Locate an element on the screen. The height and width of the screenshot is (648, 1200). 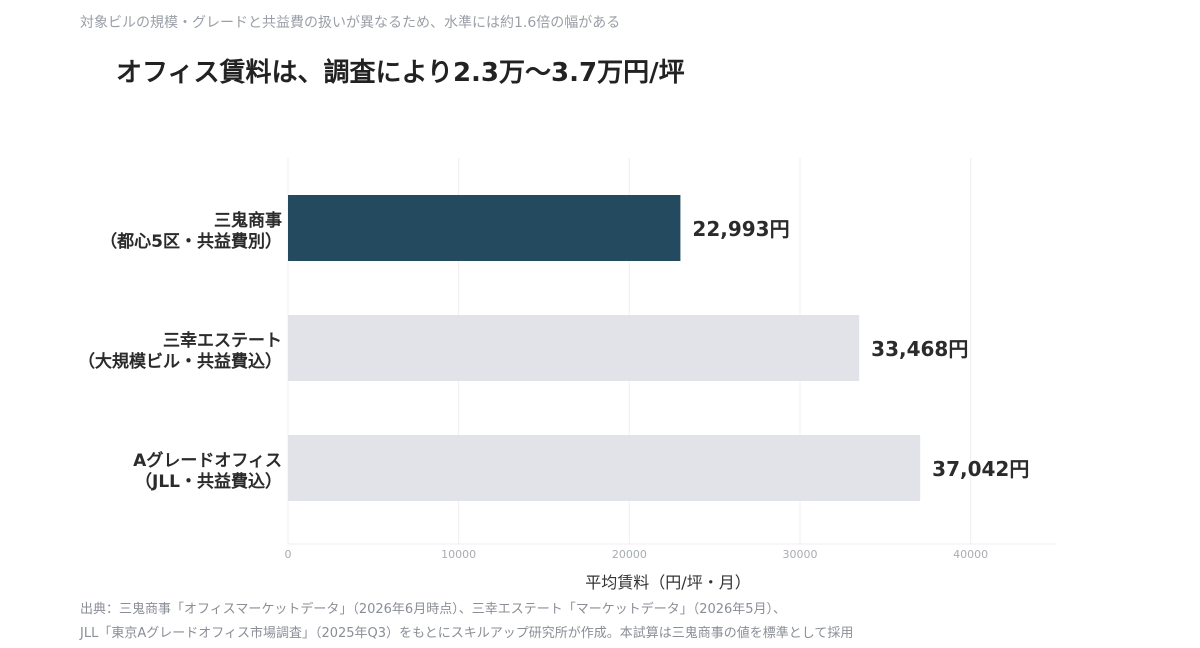
category-label: 三幸エステート（大規模ビル・共益費込） is located at coordinates (180, 351).